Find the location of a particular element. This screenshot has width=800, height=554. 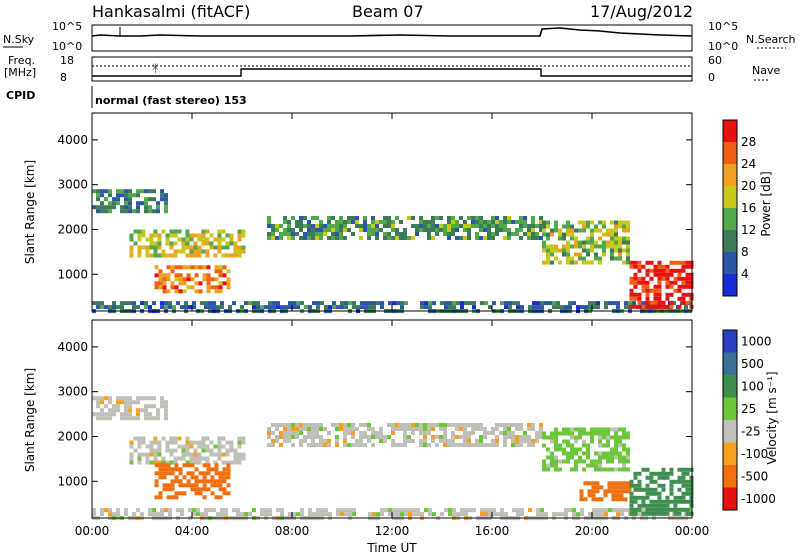

velocity-colorbar-tick: 1000 is located at coordinates (756, 341).